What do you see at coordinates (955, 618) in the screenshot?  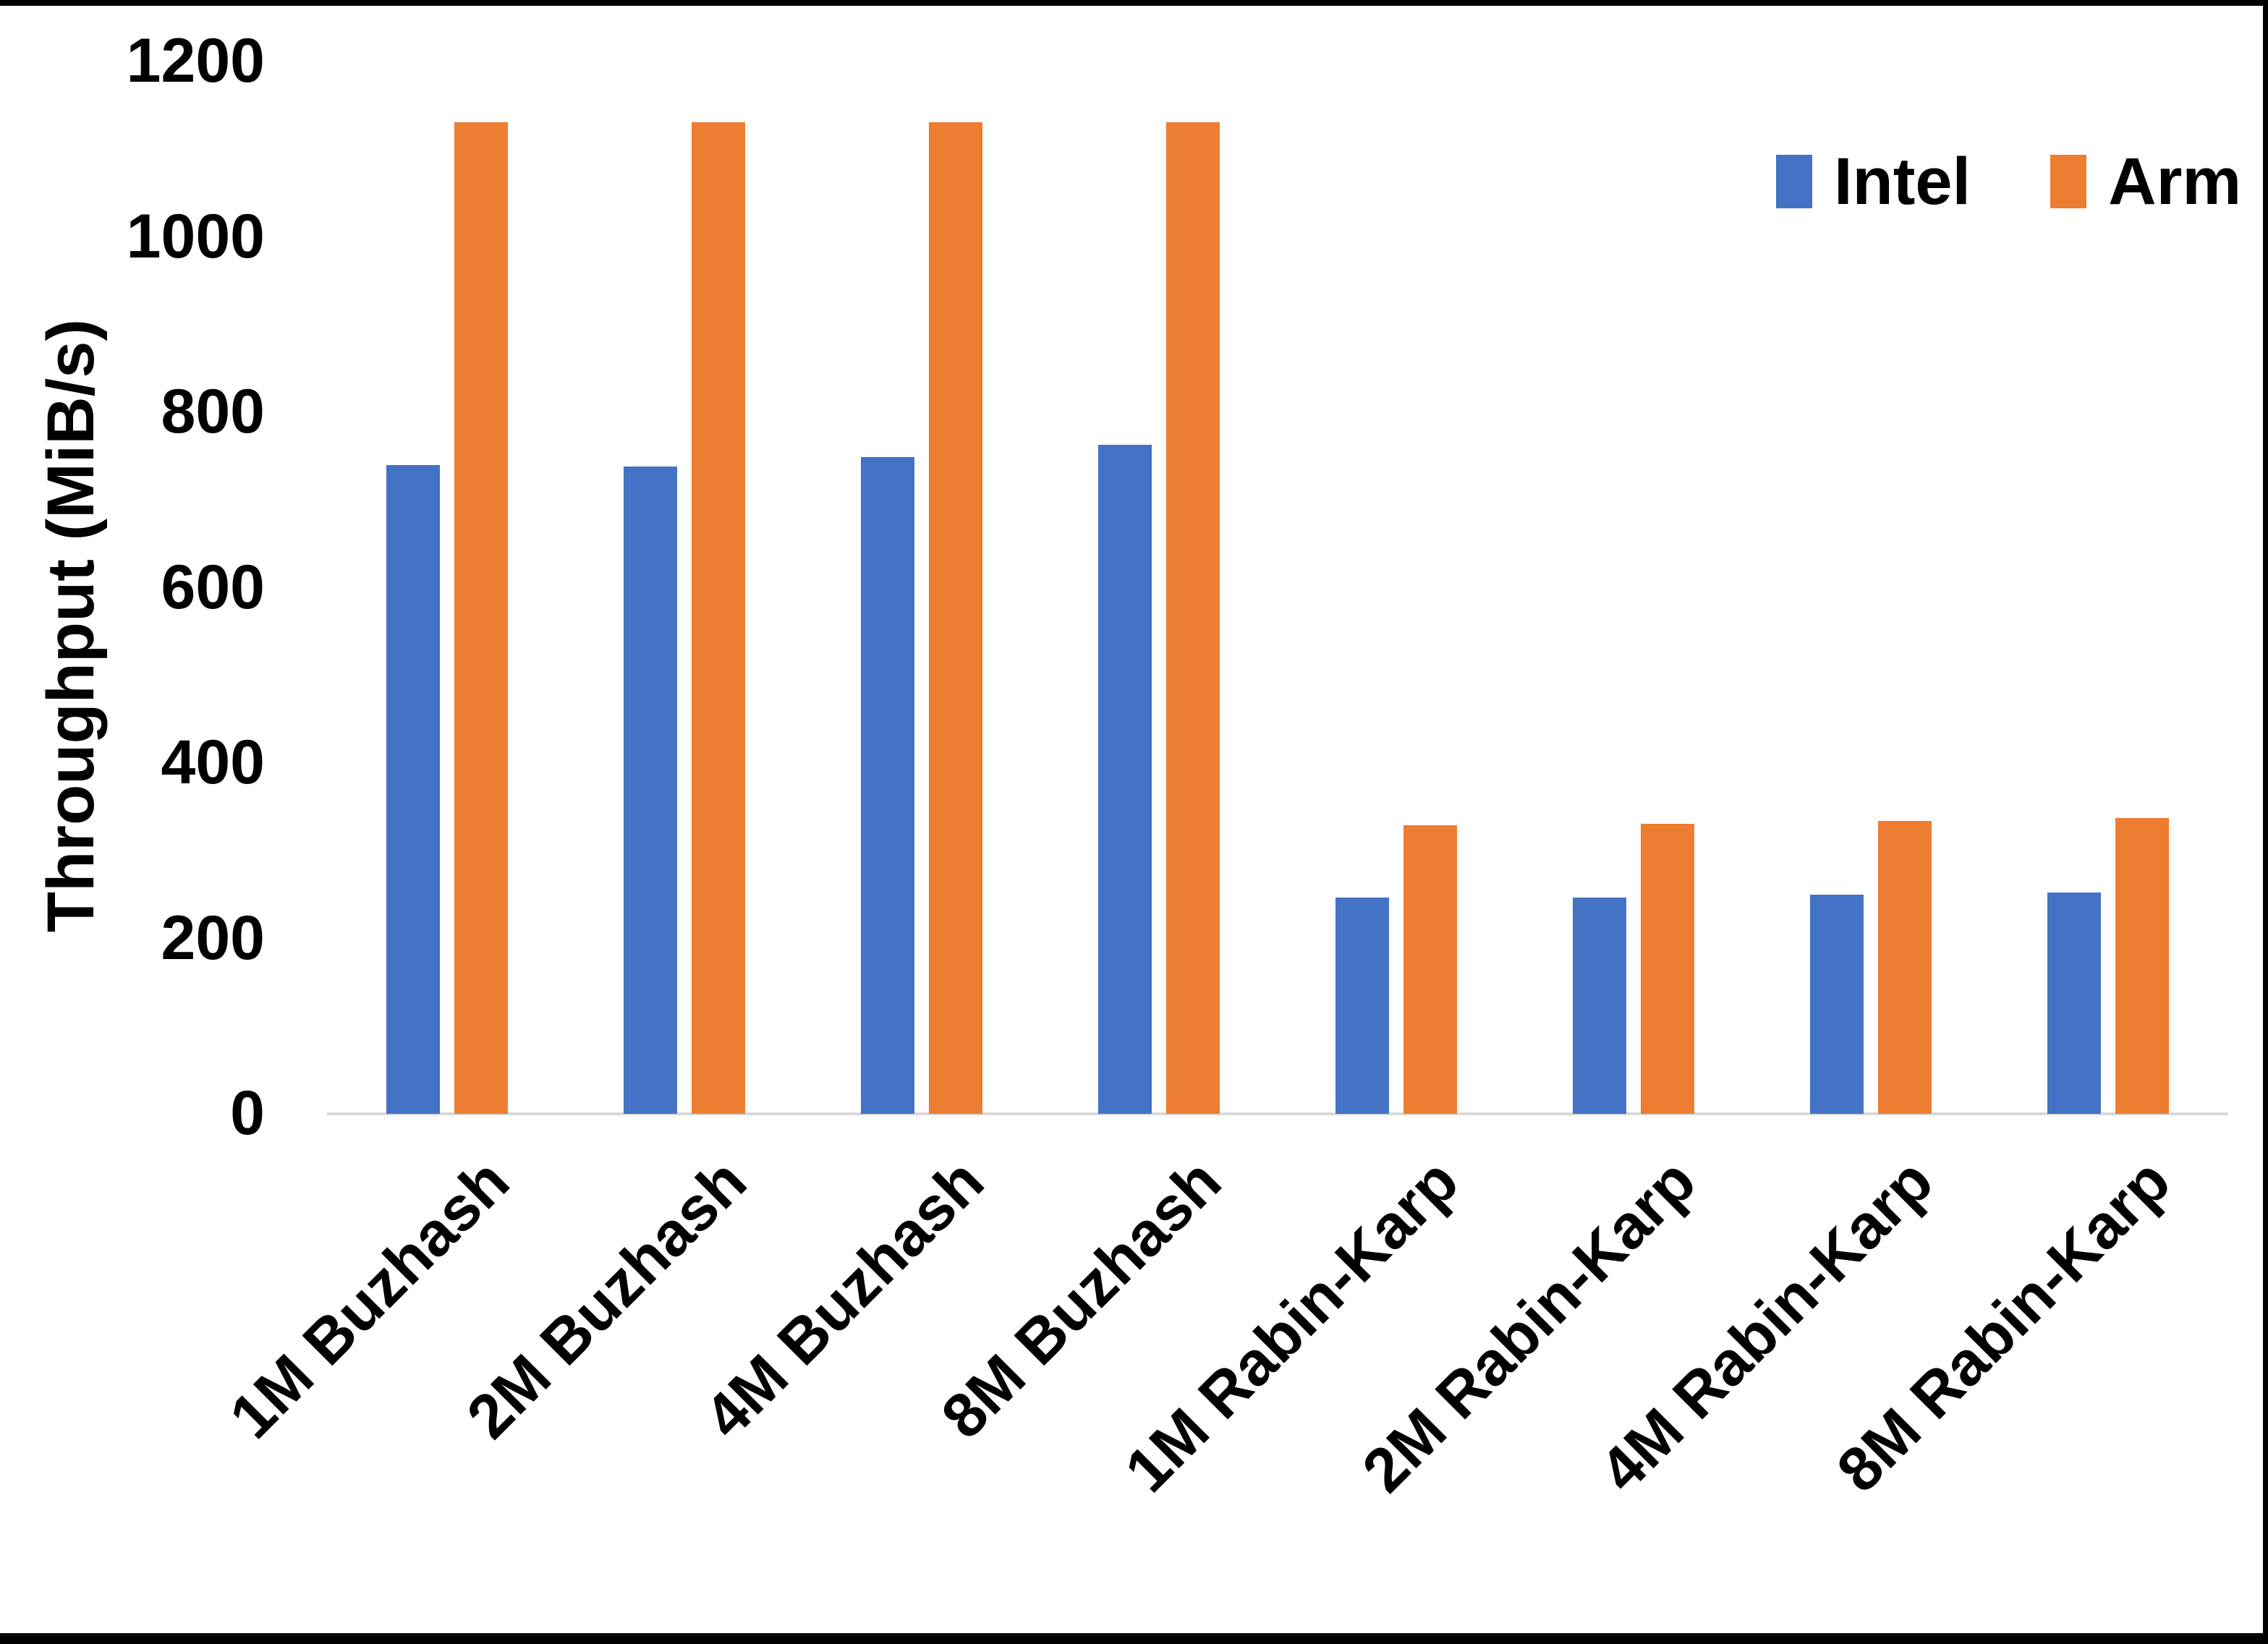 I see `bar-arm-4m-buzhash` at bounding box center [955, 618].